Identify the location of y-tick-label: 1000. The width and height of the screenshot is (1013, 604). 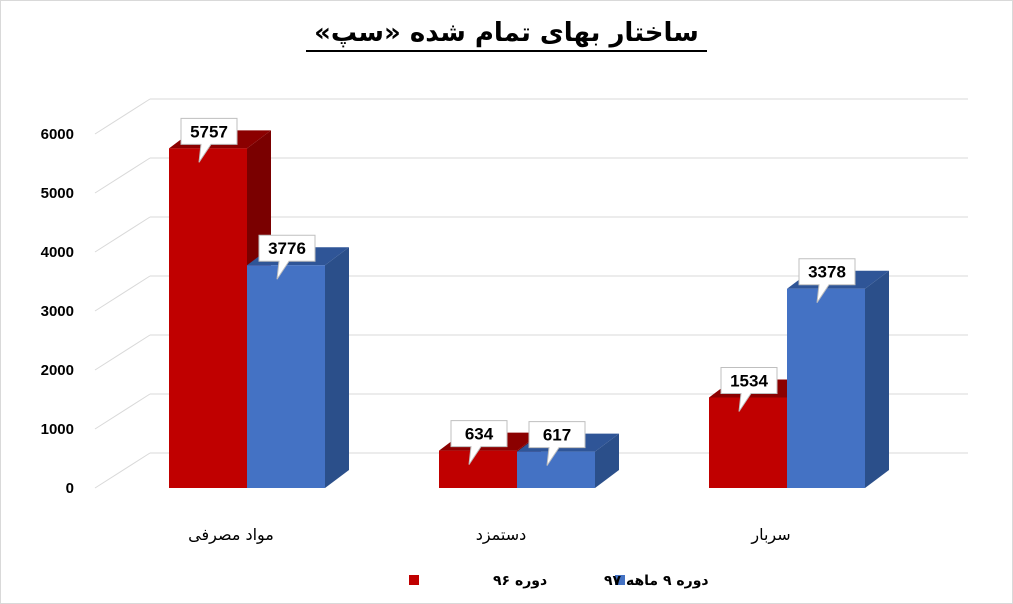
(57, 429).